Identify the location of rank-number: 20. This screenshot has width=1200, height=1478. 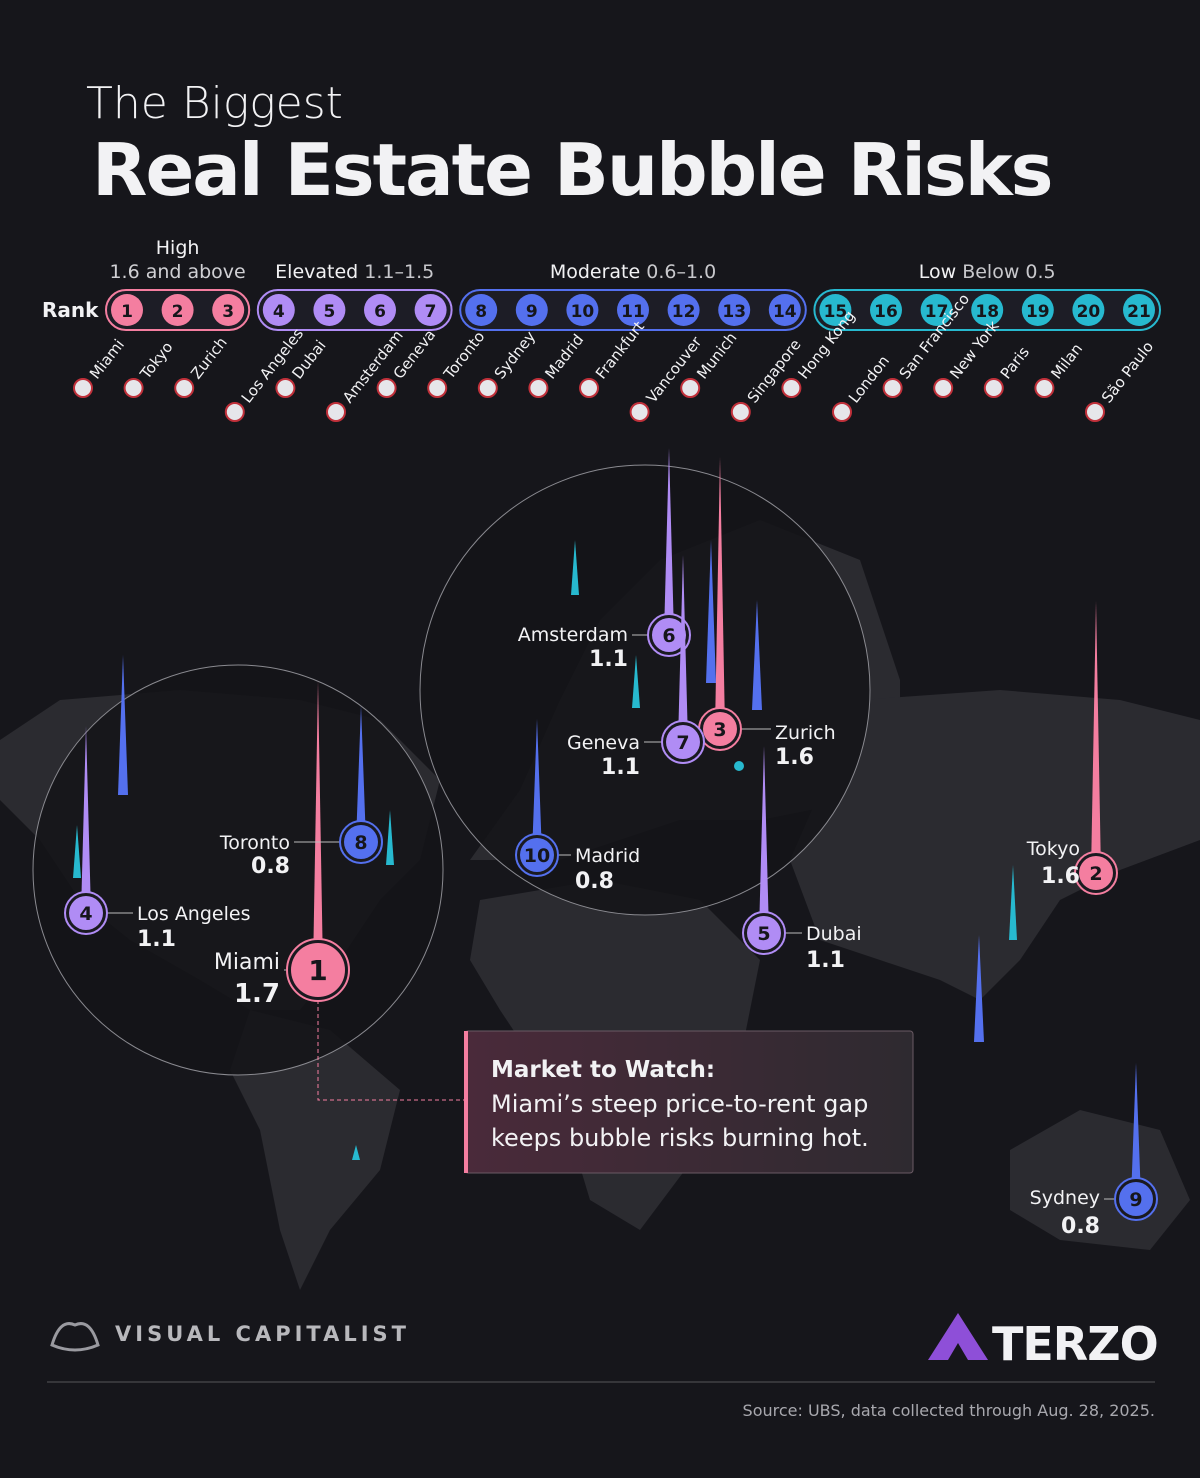
(1089, 312).